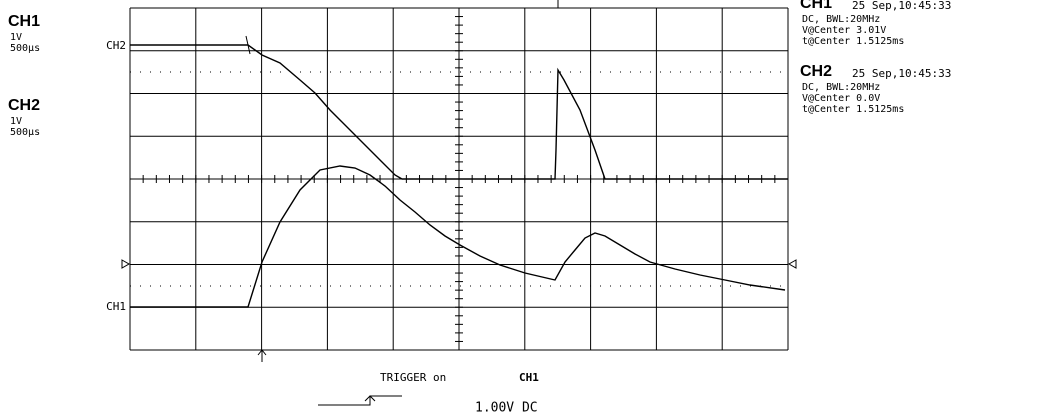  I want to click on ch2-name: CH2, so click(24, 105).